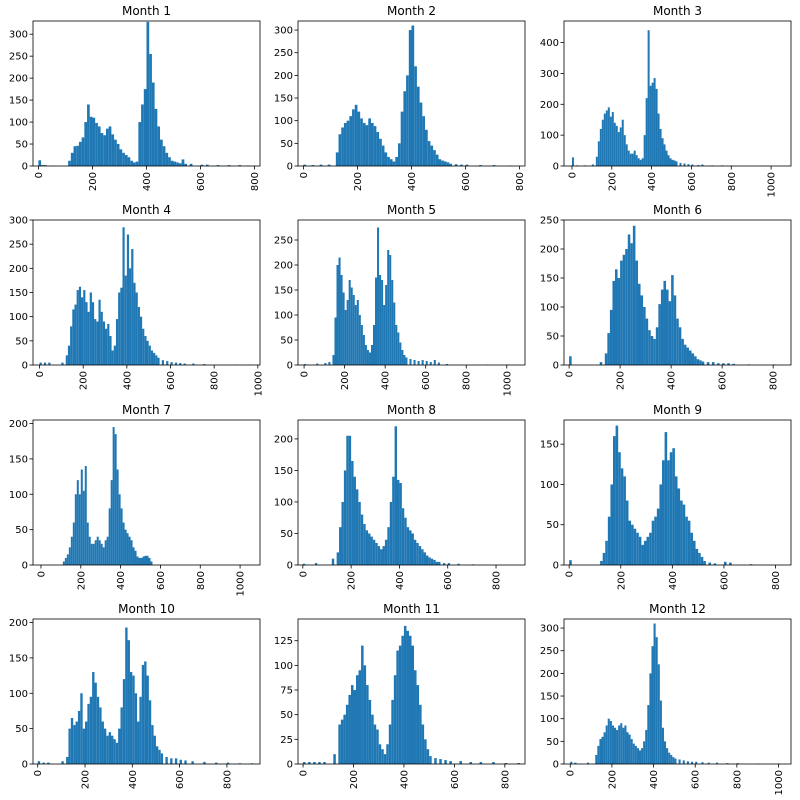 This screenshot has height=800, width=800. I want to click on x-tick-label: 600, so click(692, 181).